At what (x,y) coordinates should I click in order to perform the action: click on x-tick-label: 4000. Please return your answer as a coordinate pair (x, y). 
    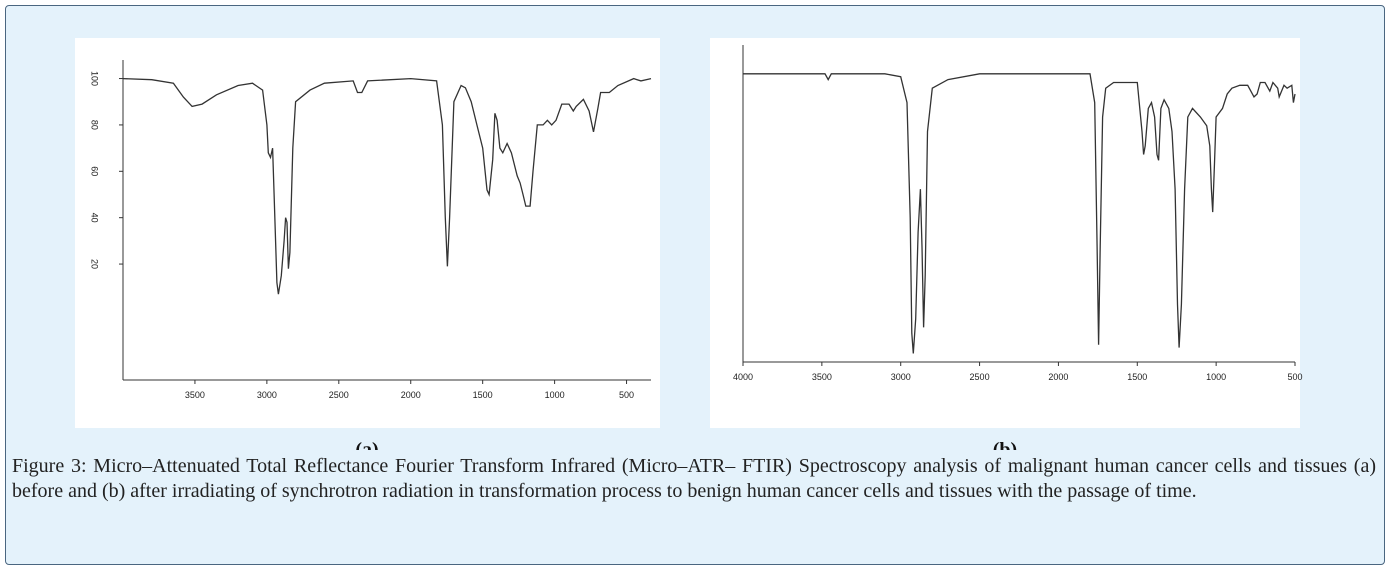
    Looking at the image, I should click on (743, 377).